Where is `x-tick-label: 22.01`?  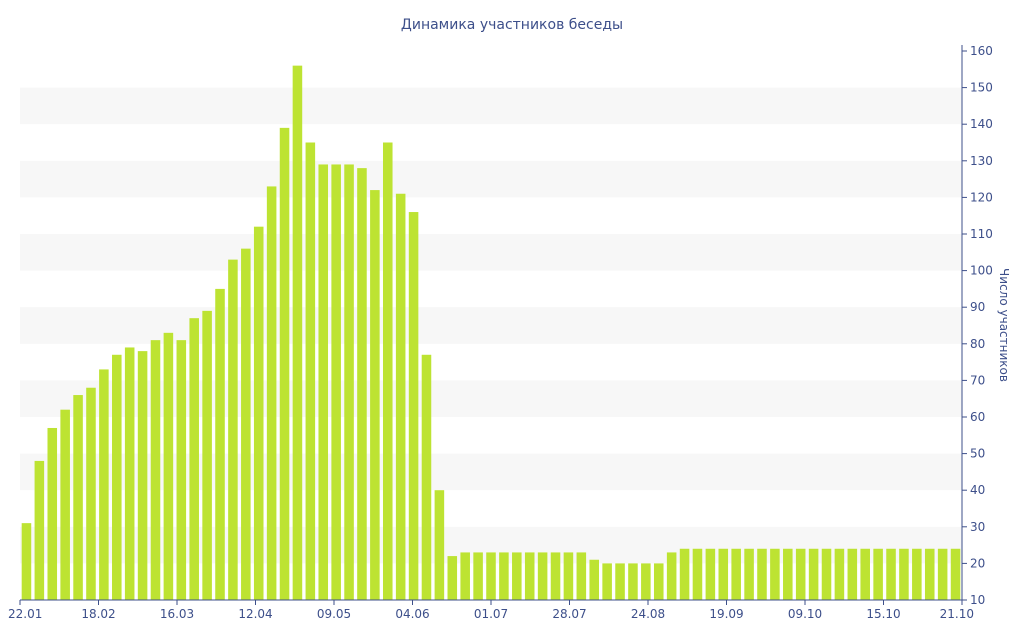 x-tick-label: 22.01 is located at coordinates (25, 614).